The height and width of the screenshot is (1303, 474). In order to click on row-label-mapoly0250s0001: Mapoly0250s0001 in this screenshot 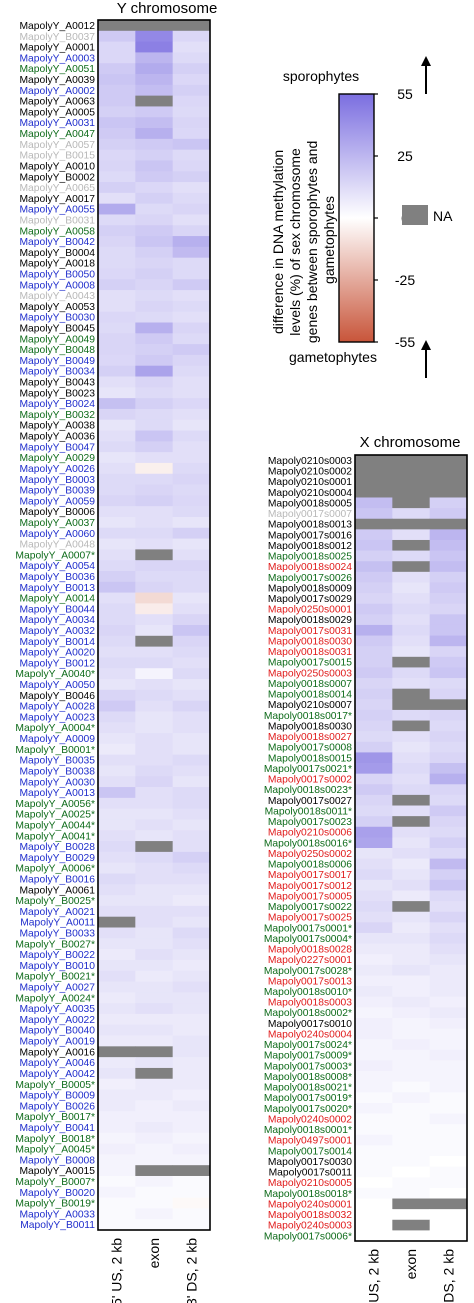, I will do `click(310, 610)`.